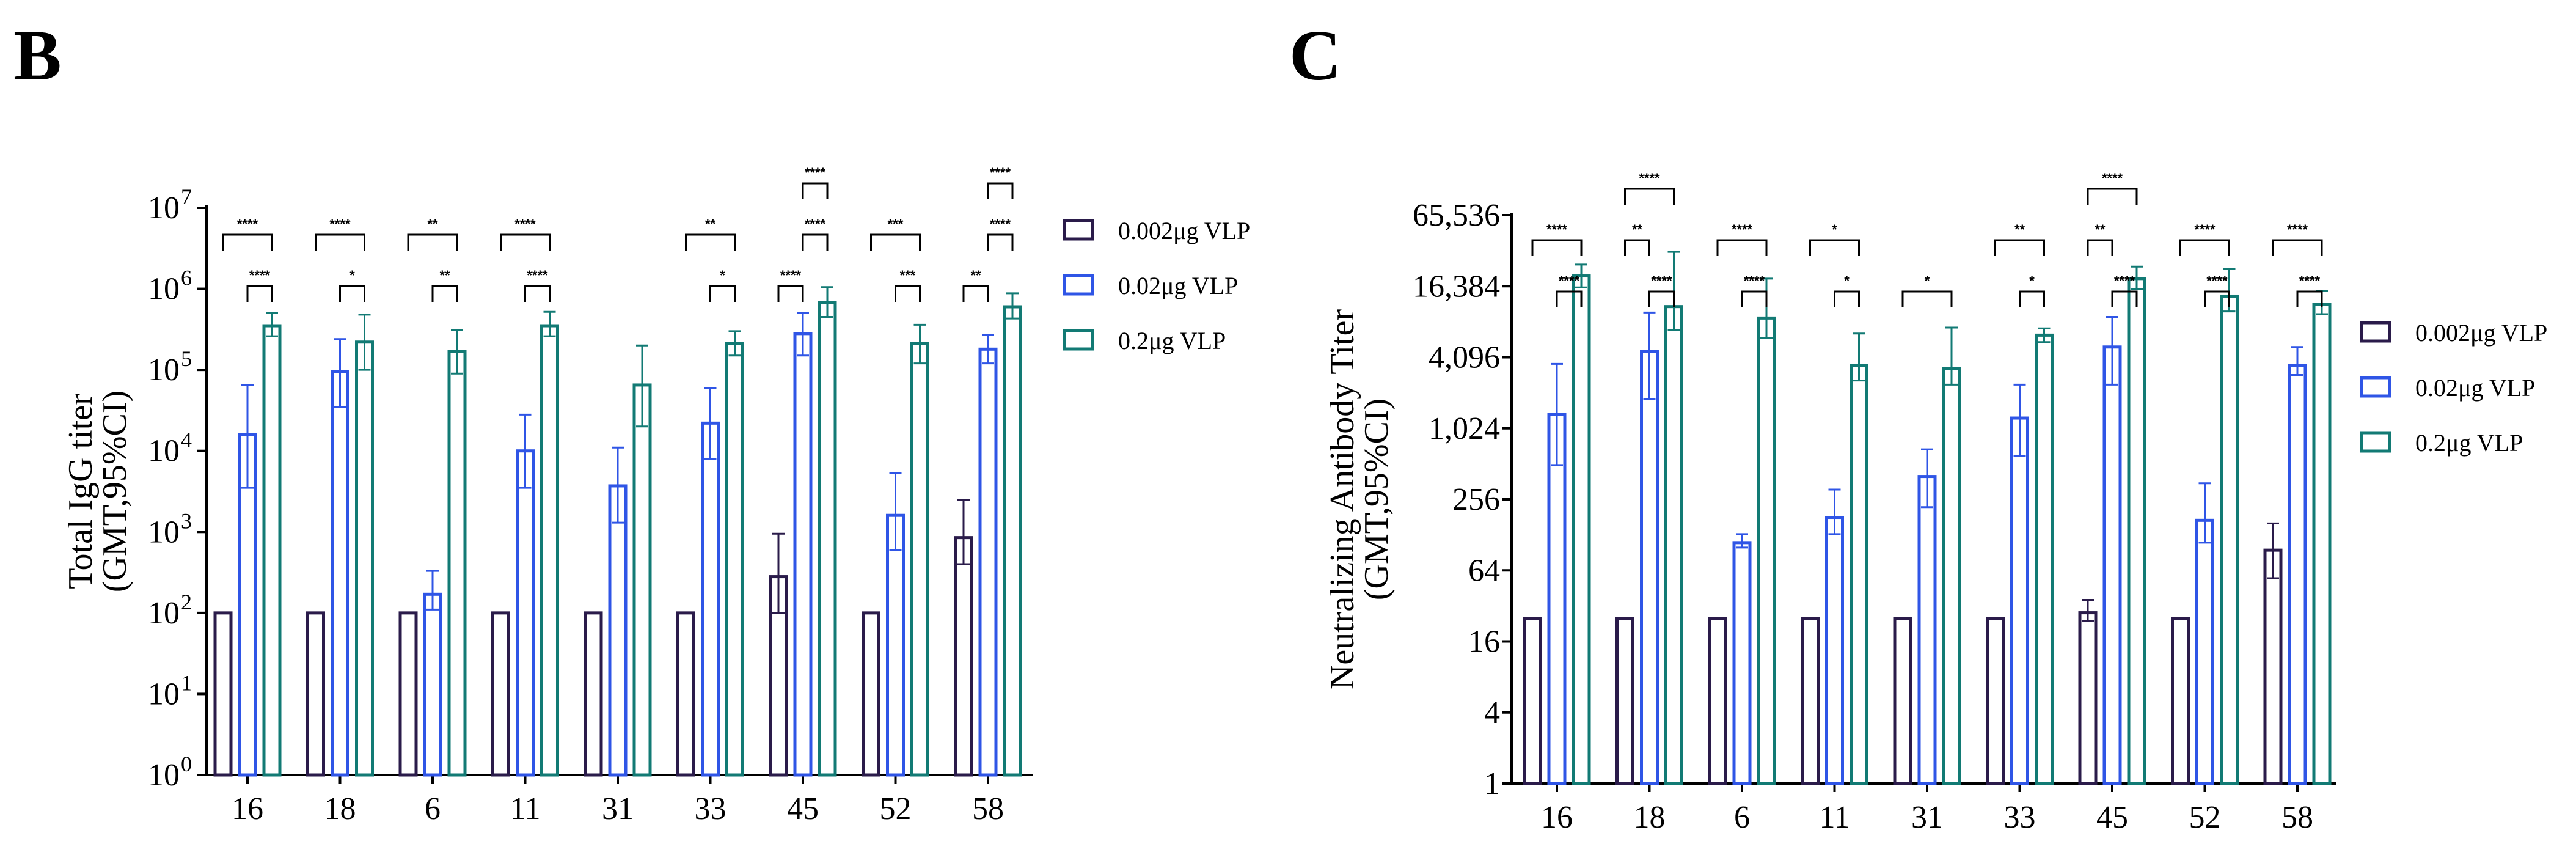 This screenshot has width=2576, height=841. What do you see at coordinates (81, 491) in the screenshot?
I see `chart-b-y-axis-label: Total IgG titer` at bounding box center [81, 491].